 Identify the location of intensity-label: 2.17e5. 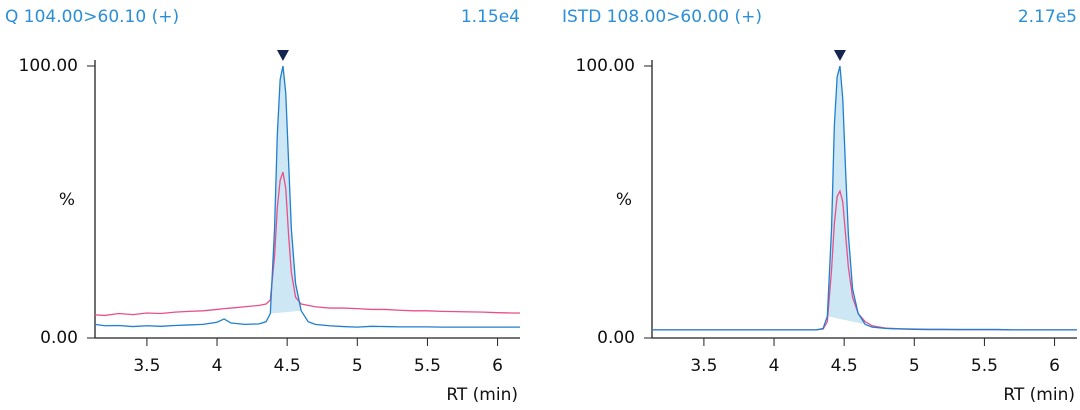
(1047, 17).